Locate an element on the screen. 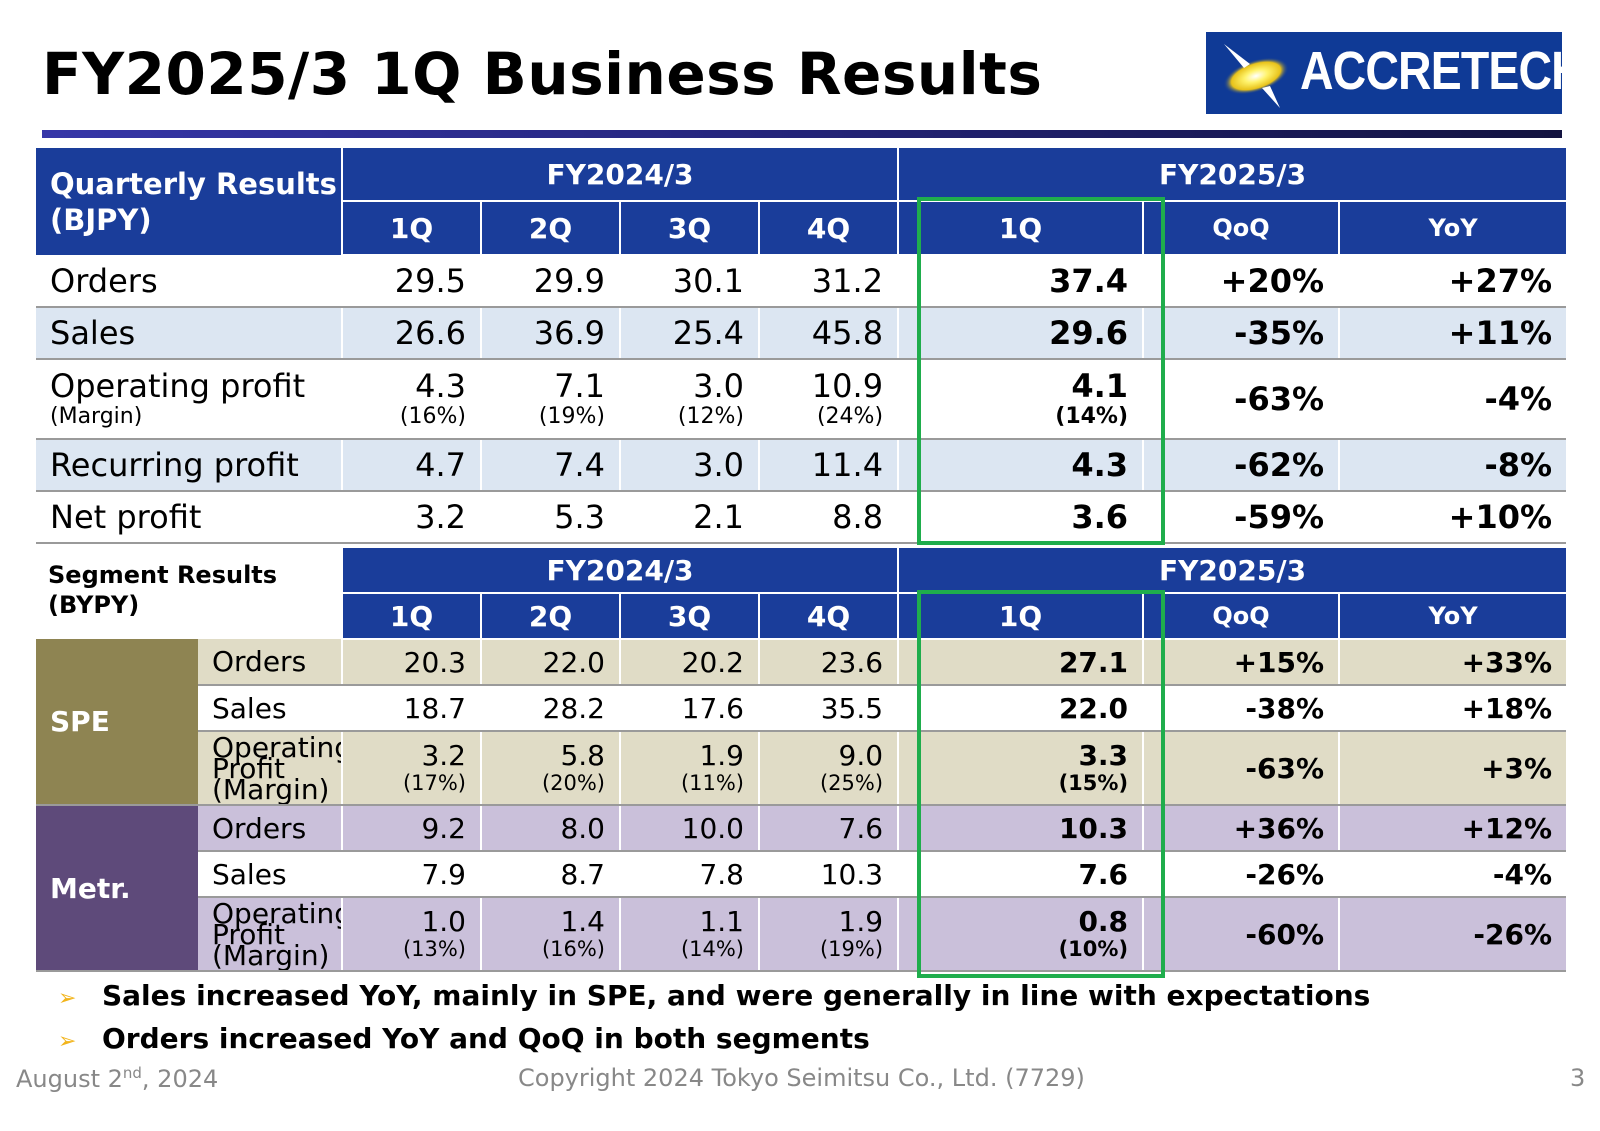 Image resolution: width=1600 pixels, height=1131 pixels. table-cell: 29.5 is located at coordinates (411, 281).